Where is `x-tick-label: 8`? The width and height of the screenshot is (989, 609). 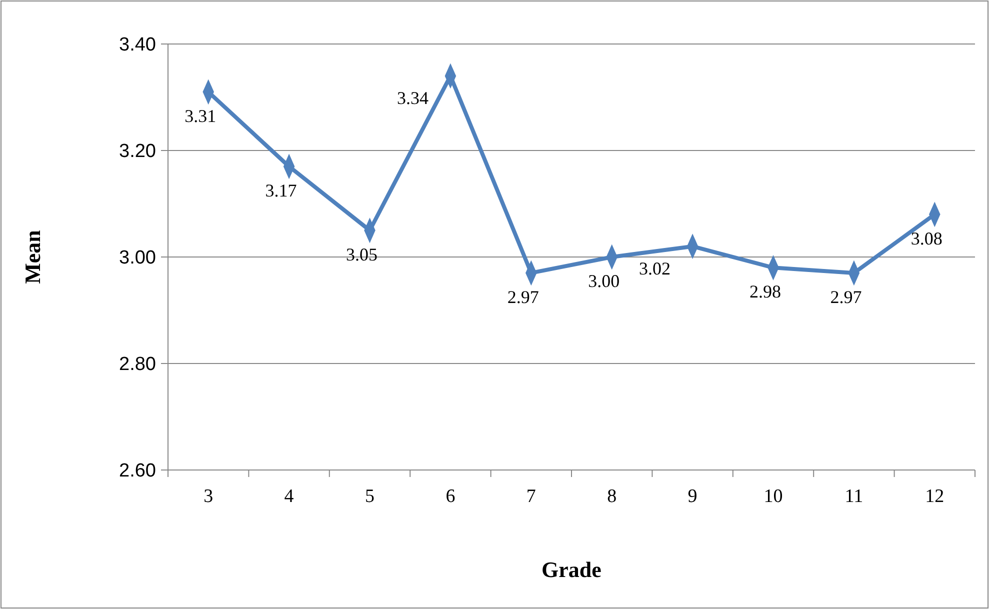 x-tick-label: 8 is located at coordinates (612, 496).